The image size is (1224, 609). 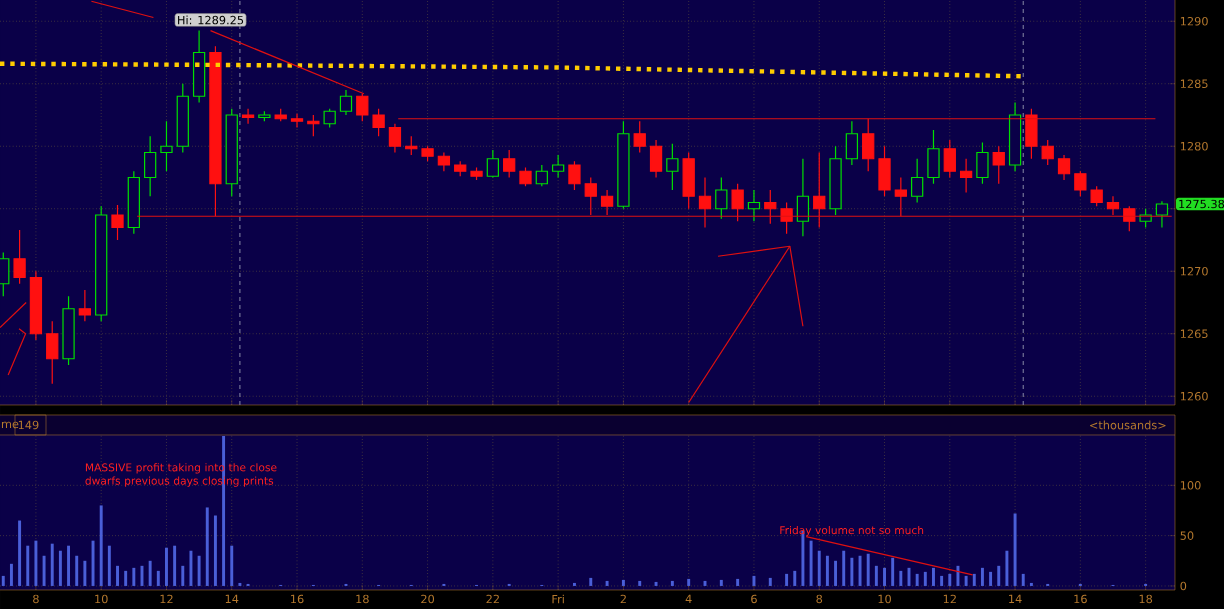 What do you see at coordinates (1194, 21) in the screenshot?
I see `y-tick-label: 1290` at bounding box center [1194, 21].